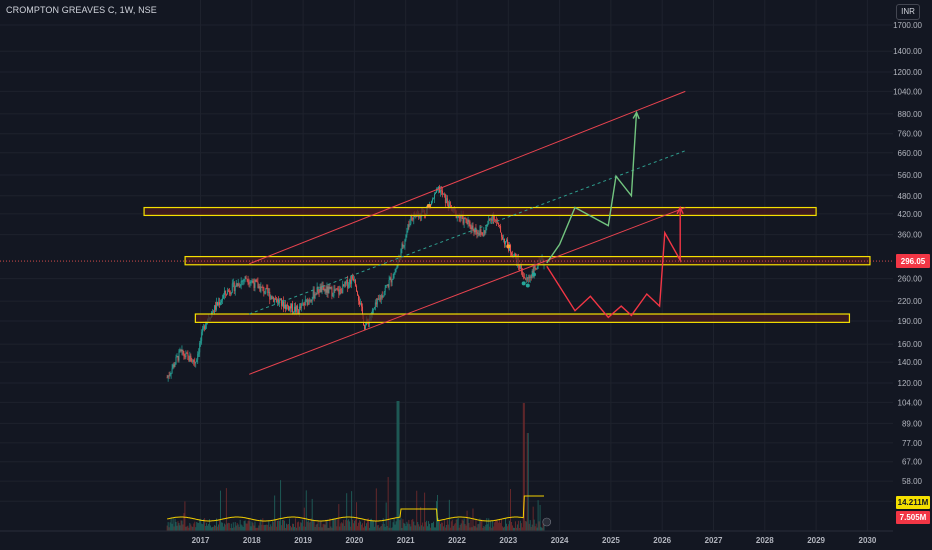 The width and height of the screenshot is (932, 550). I want to click on time-tick-label: 2022, so click(457, 540).